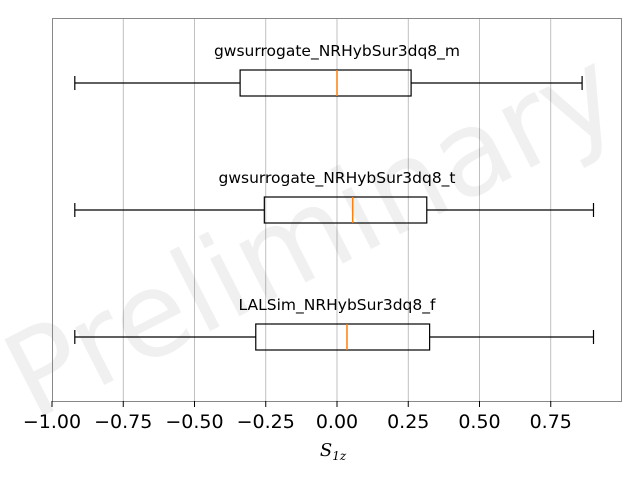 This screenshot has height=480, width=640. I want to click on x-axis-label-subscript: 1z, so click(339, 456).